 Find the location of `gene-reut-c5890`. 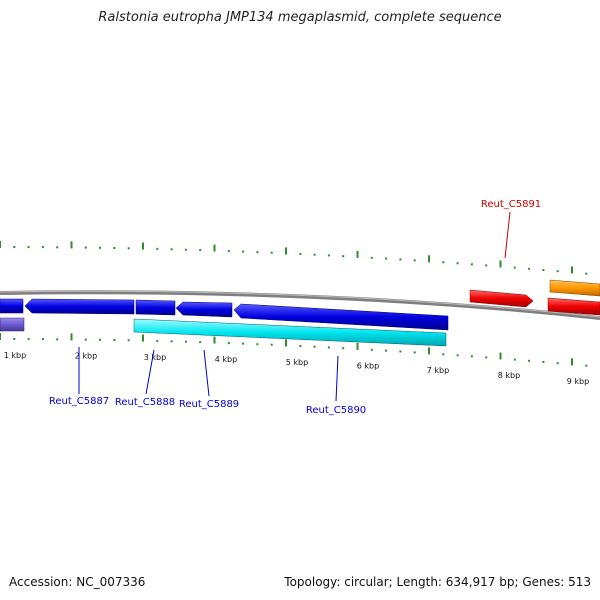

gene-reut-c5890 is located at coordinates (341, 317).